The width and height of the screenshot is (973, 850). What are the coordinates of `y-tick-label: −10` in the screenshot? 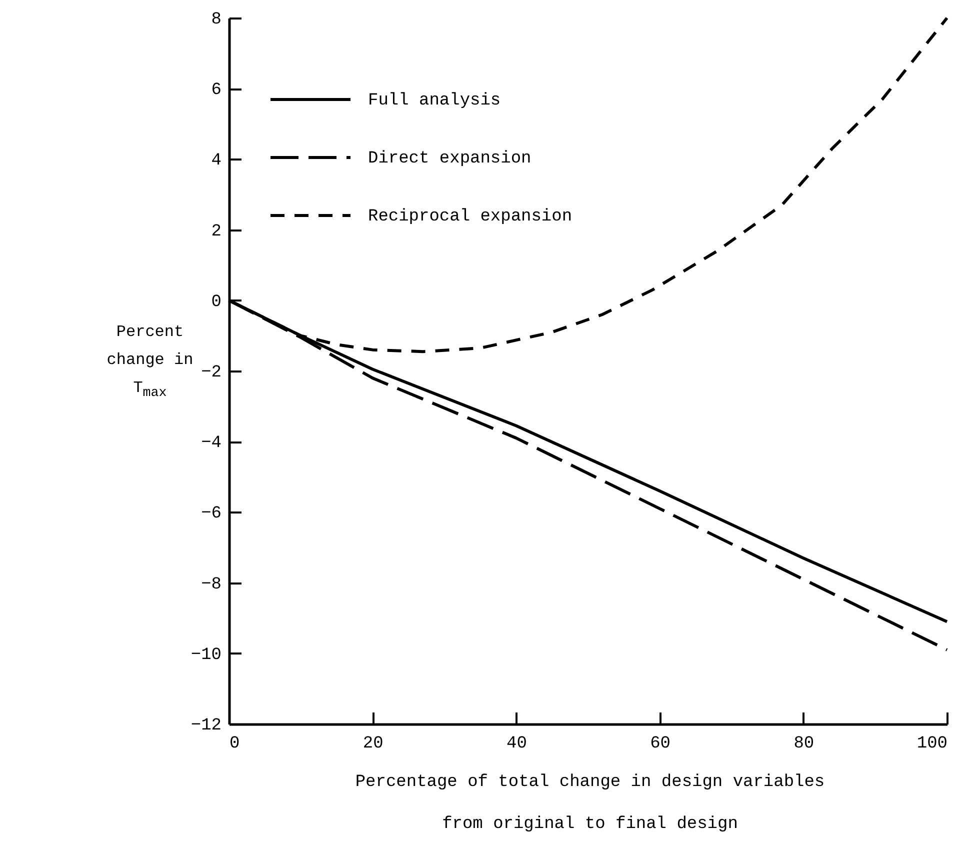 It's located at (206, 655).